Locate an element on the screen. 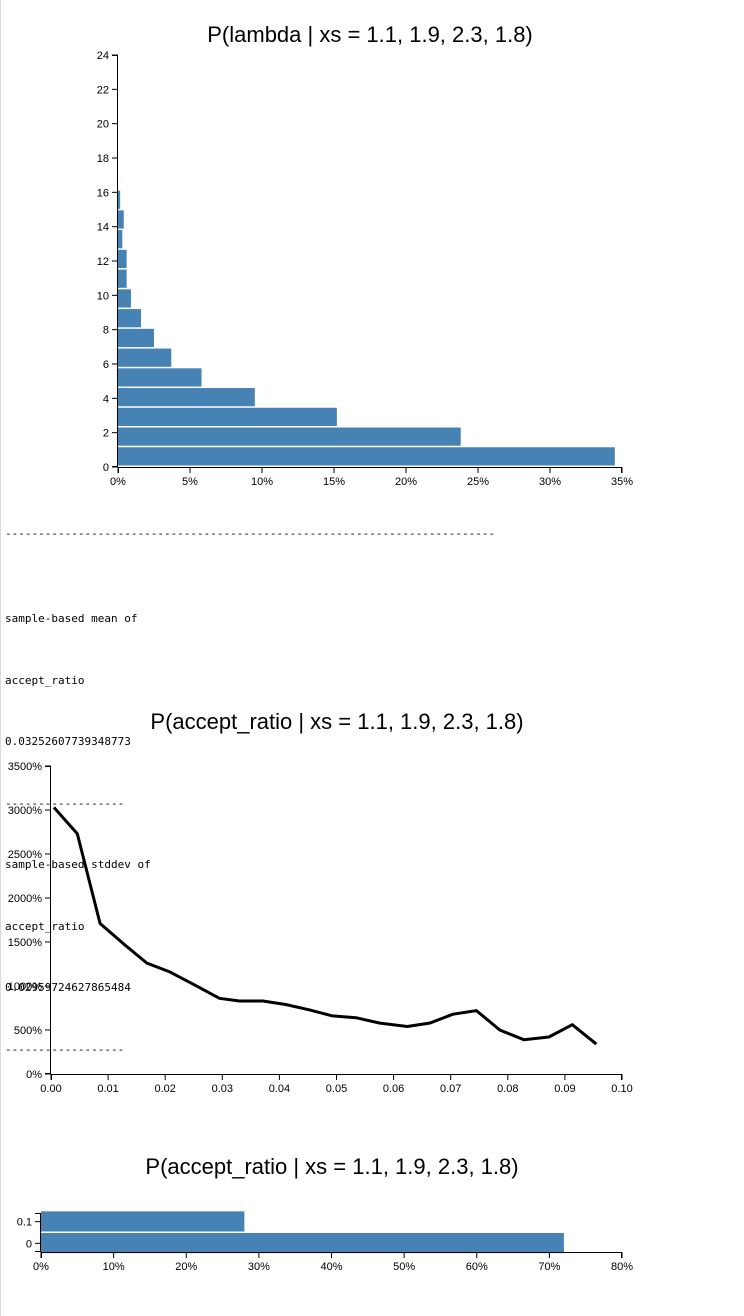 This screenshot has width=744, height=1316. y-tick-label: 8 is located at coordinates (106, 331).